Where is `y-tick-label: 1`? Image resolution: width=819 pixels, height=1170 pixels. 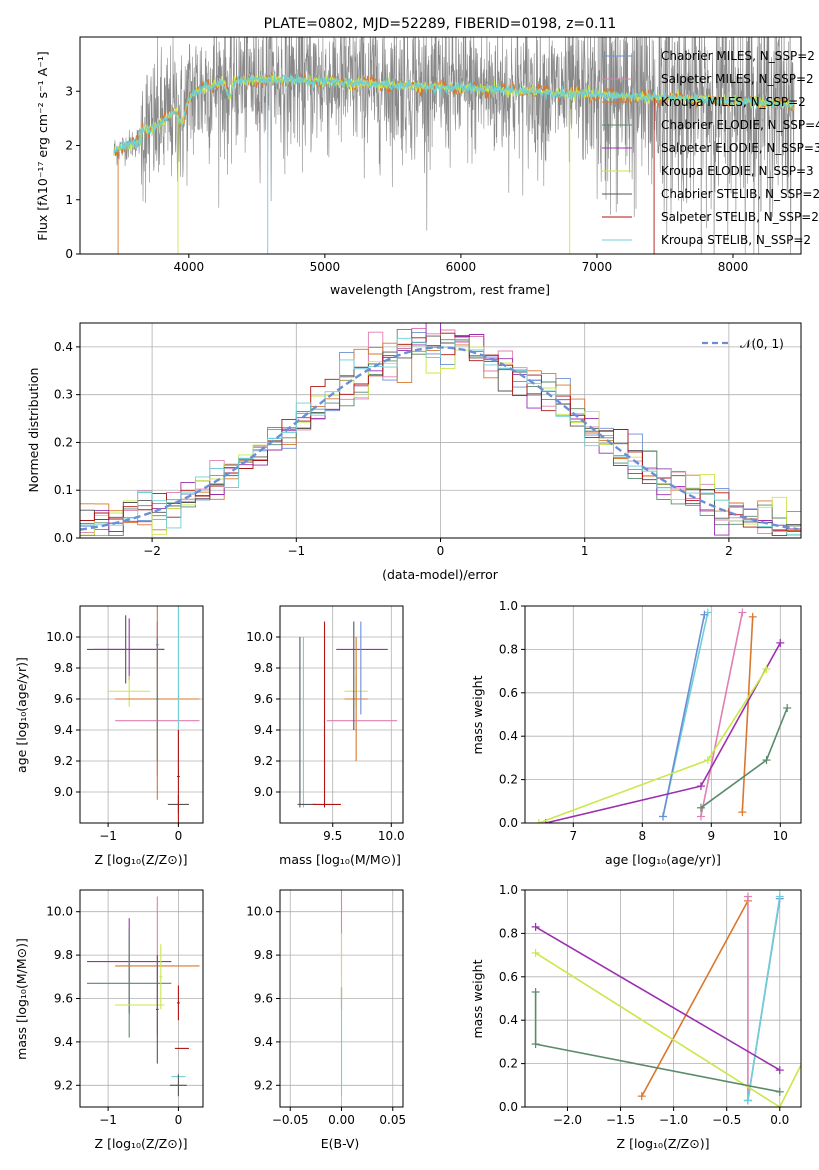 y-tick-label: 1 is located at coordinates (69, 200).